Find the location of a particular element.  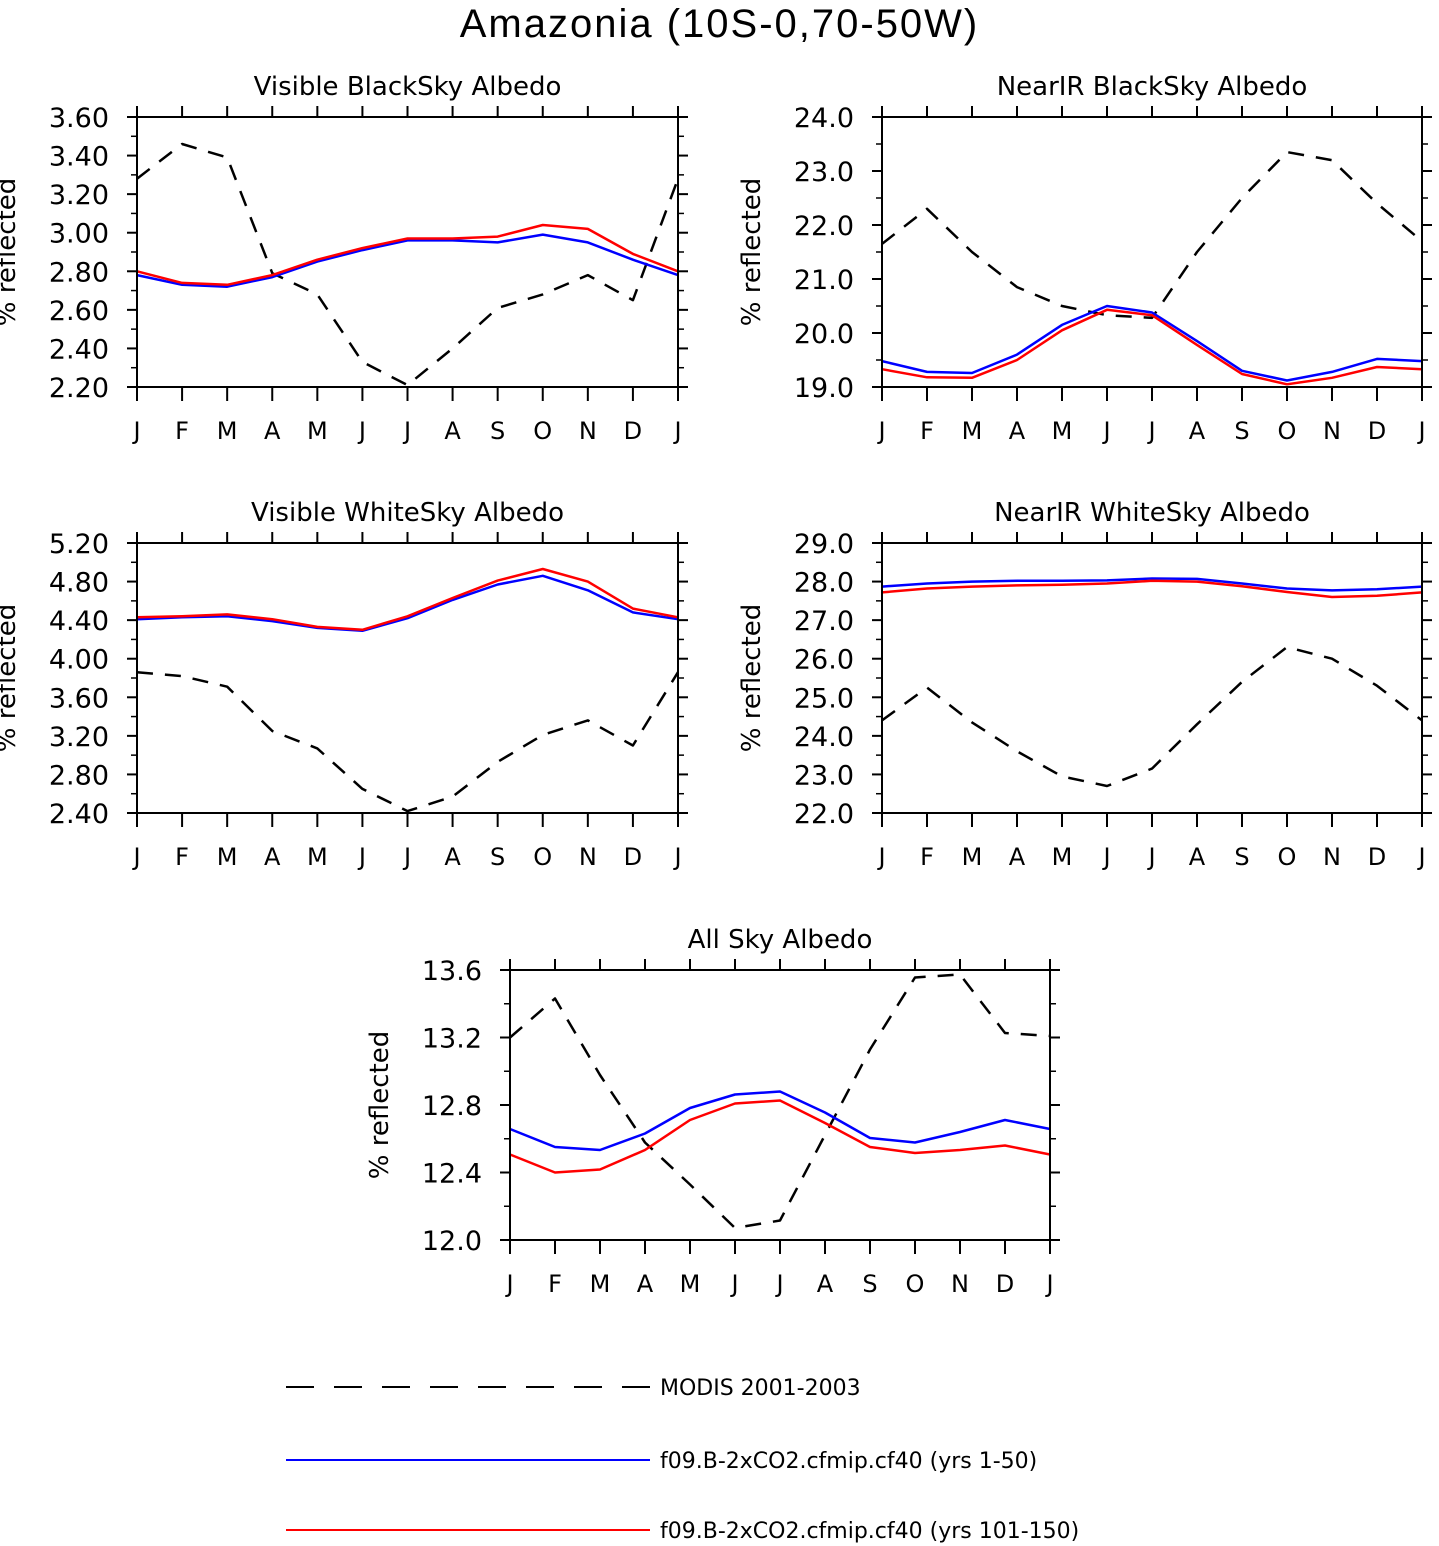

chart-title: NearIR WhiteSky Albedo is located at coordinates (1152, 513).